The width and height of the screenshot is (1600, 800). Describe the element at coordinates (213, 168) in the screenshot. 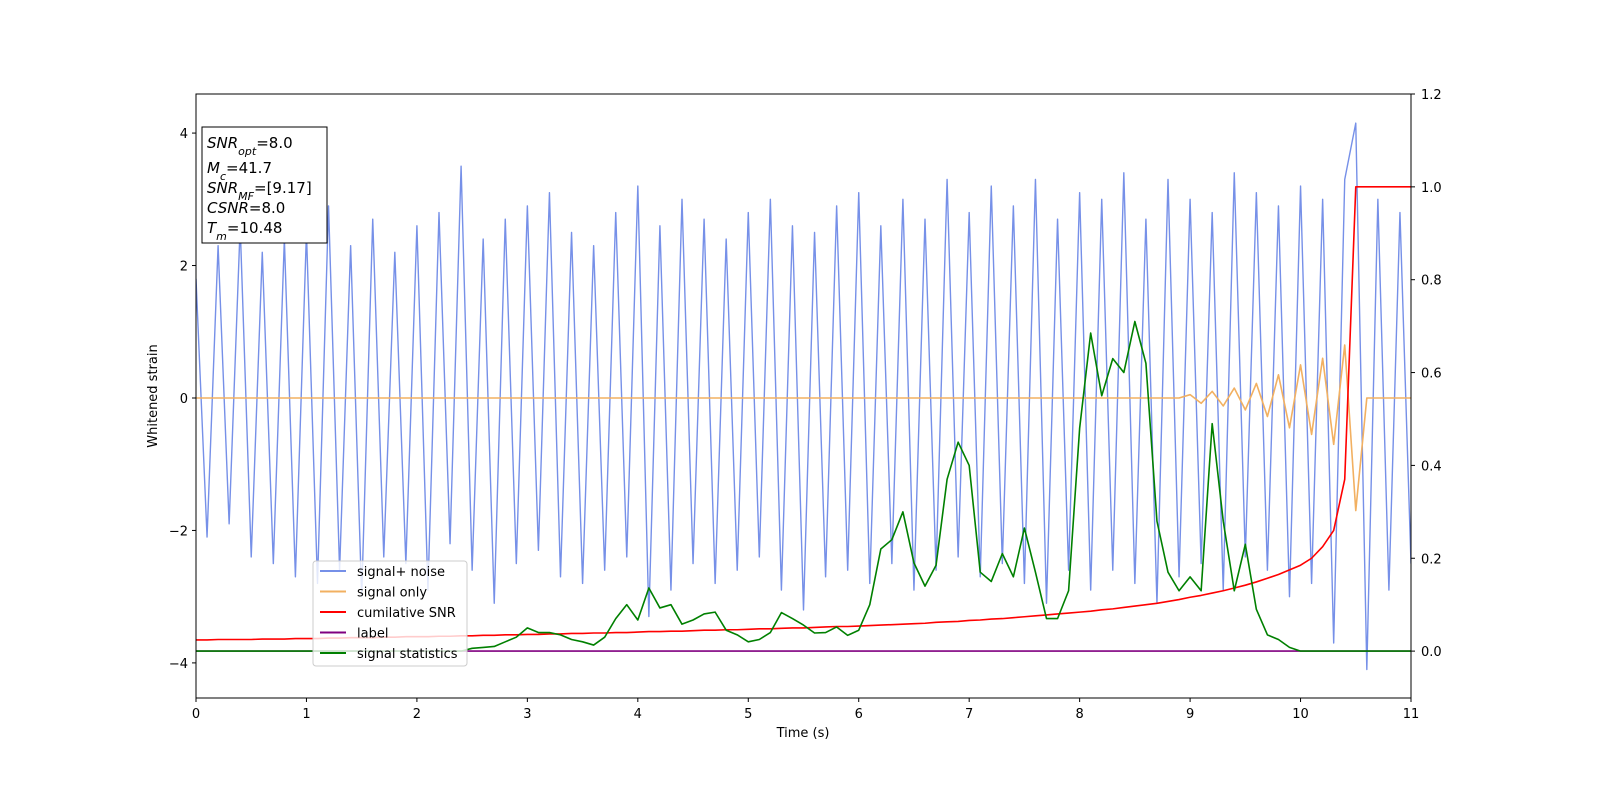

I see `annotation-symbol: M` at that location.